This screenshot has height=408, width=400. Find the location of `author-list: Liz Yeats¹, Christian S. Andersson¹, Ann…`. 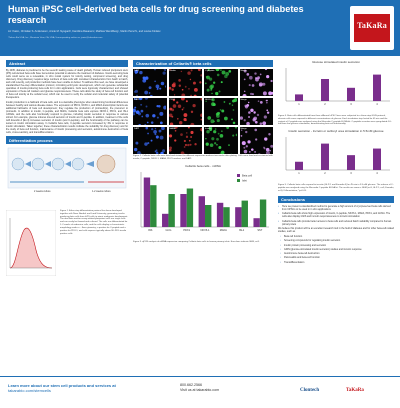

author-list: Liz Yeats¹, Christian S. Andersson¹, Ann… is located at coordinates (84, 31).